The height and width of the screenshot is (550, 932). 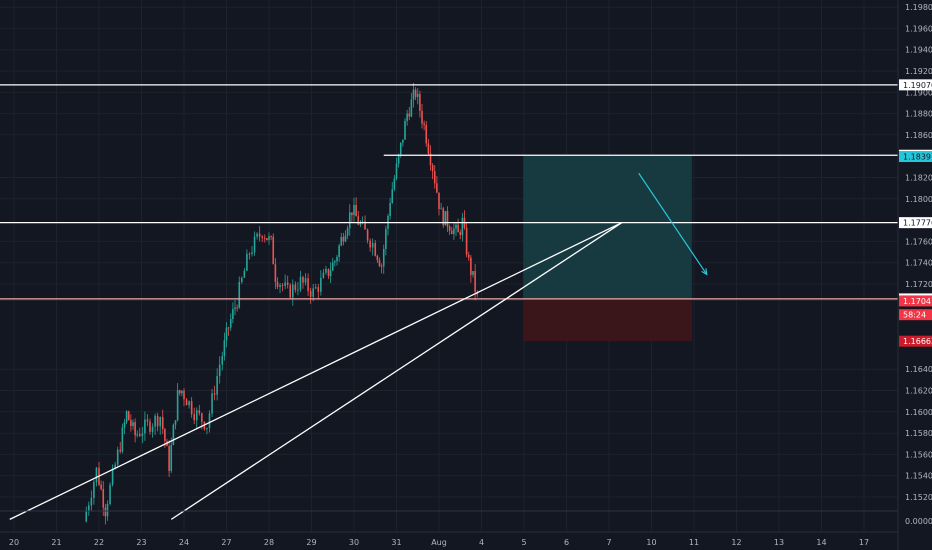 What do you see at coordinates (481, 542) in the screenshot?
I see `time-tick-label: 4` at bounding box center [481, 542].